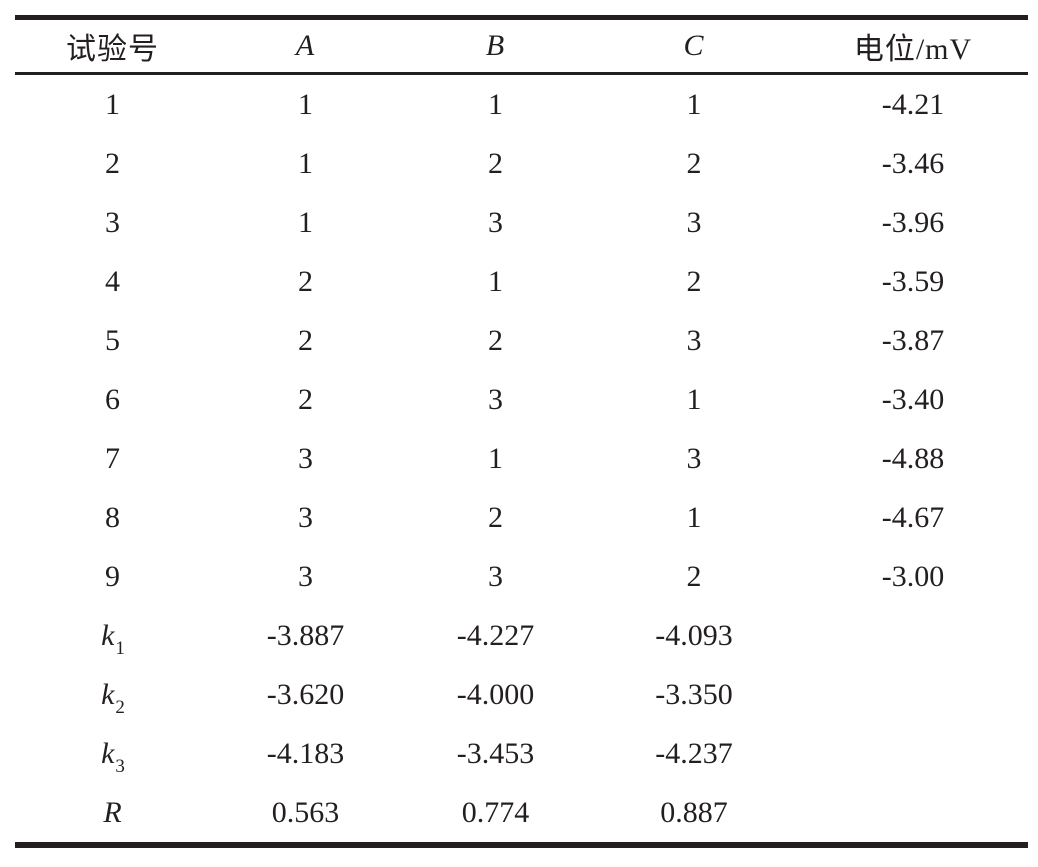 The image size is (1038, 867). What do you see at coordinates (913, 753) in the screenshot?
I see `cell-k3-potential` at bounding box center [913, 753].